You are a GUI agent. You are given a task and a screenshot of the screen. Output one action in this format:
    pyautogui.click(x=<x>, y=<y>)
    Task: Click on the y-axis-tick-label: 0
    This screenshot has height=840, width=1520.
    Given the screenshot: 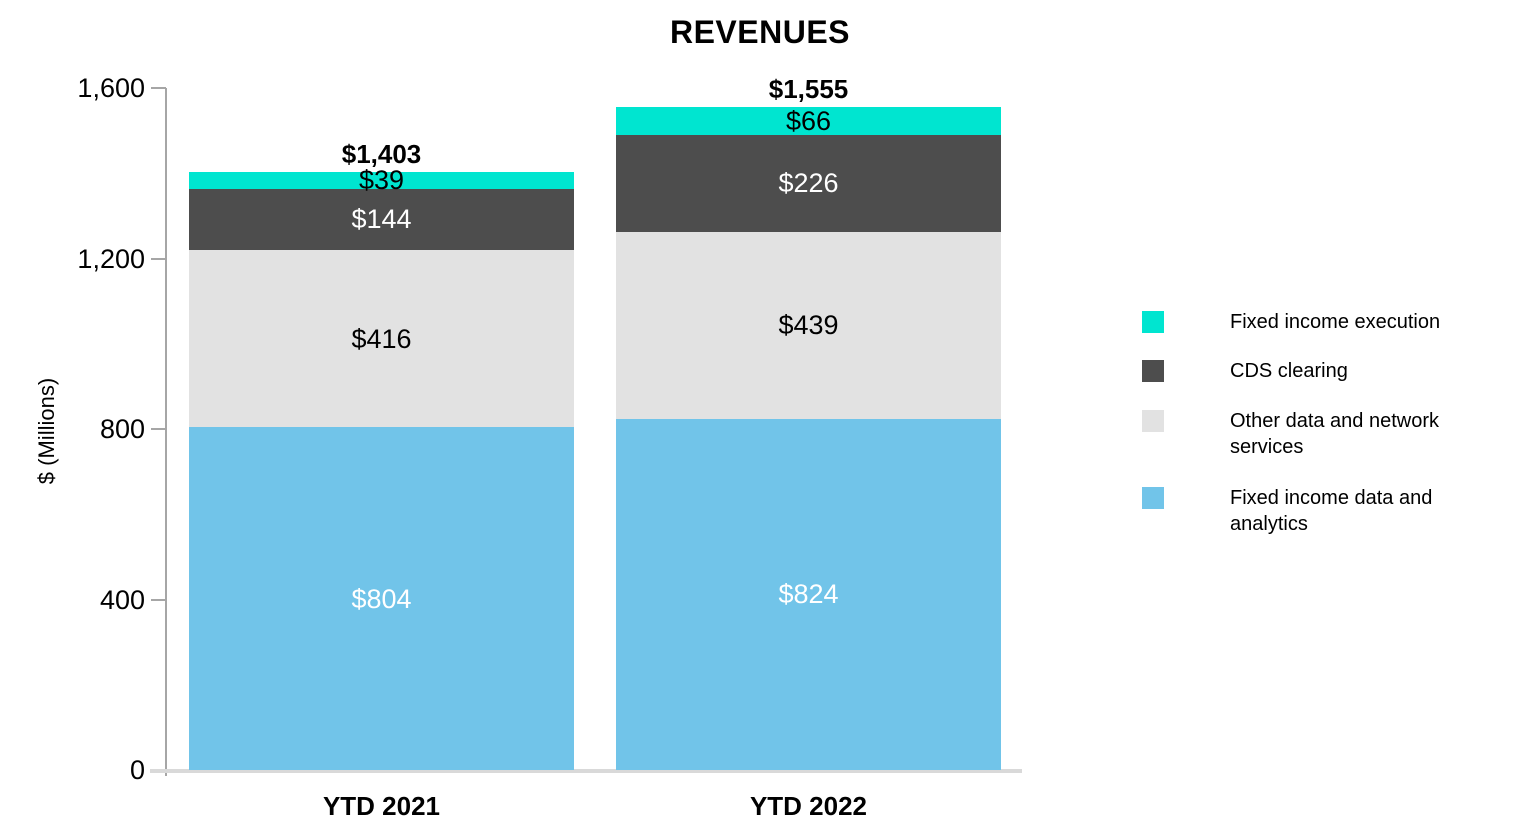 What is the action you would take?
    pyautogui.click(x=137, y=770)
    